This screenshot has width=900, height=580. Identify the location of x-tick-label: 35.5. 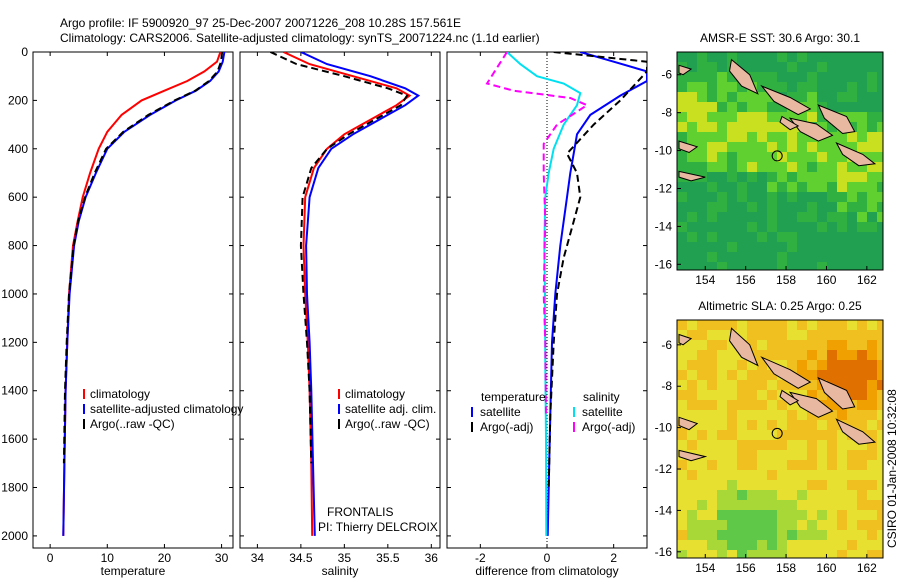
(388, 558).